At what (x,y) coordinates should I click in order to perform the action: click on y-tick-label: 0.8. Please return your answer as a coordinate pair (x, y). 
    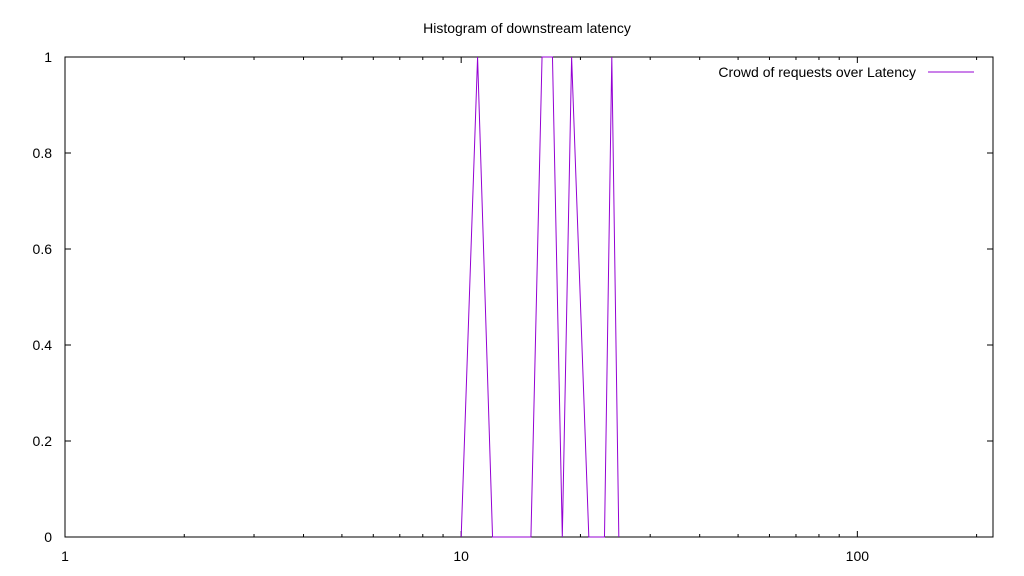
    Looking at the image, I should click on (43, 153).